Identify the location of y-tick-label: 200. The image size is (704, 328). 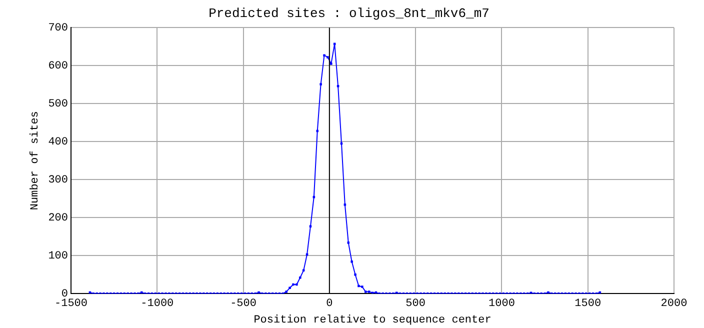
(58, 218).